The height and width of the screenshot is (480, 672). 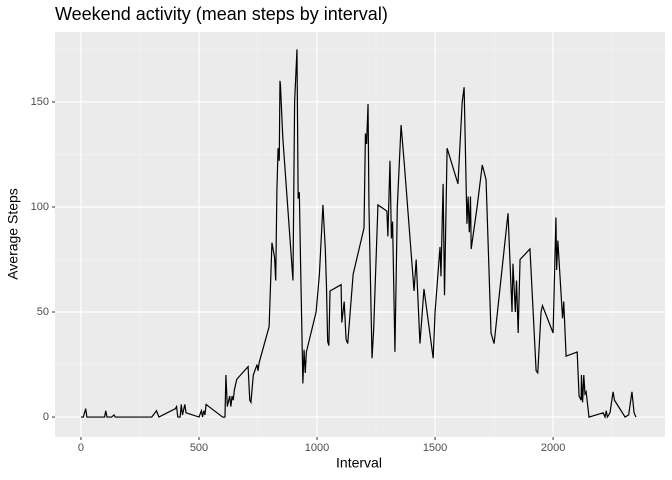 What do you see at coordinates (317, 448) in the screenshot?
I see `x-tick-label: 1000` at bounding box center [317, 448].